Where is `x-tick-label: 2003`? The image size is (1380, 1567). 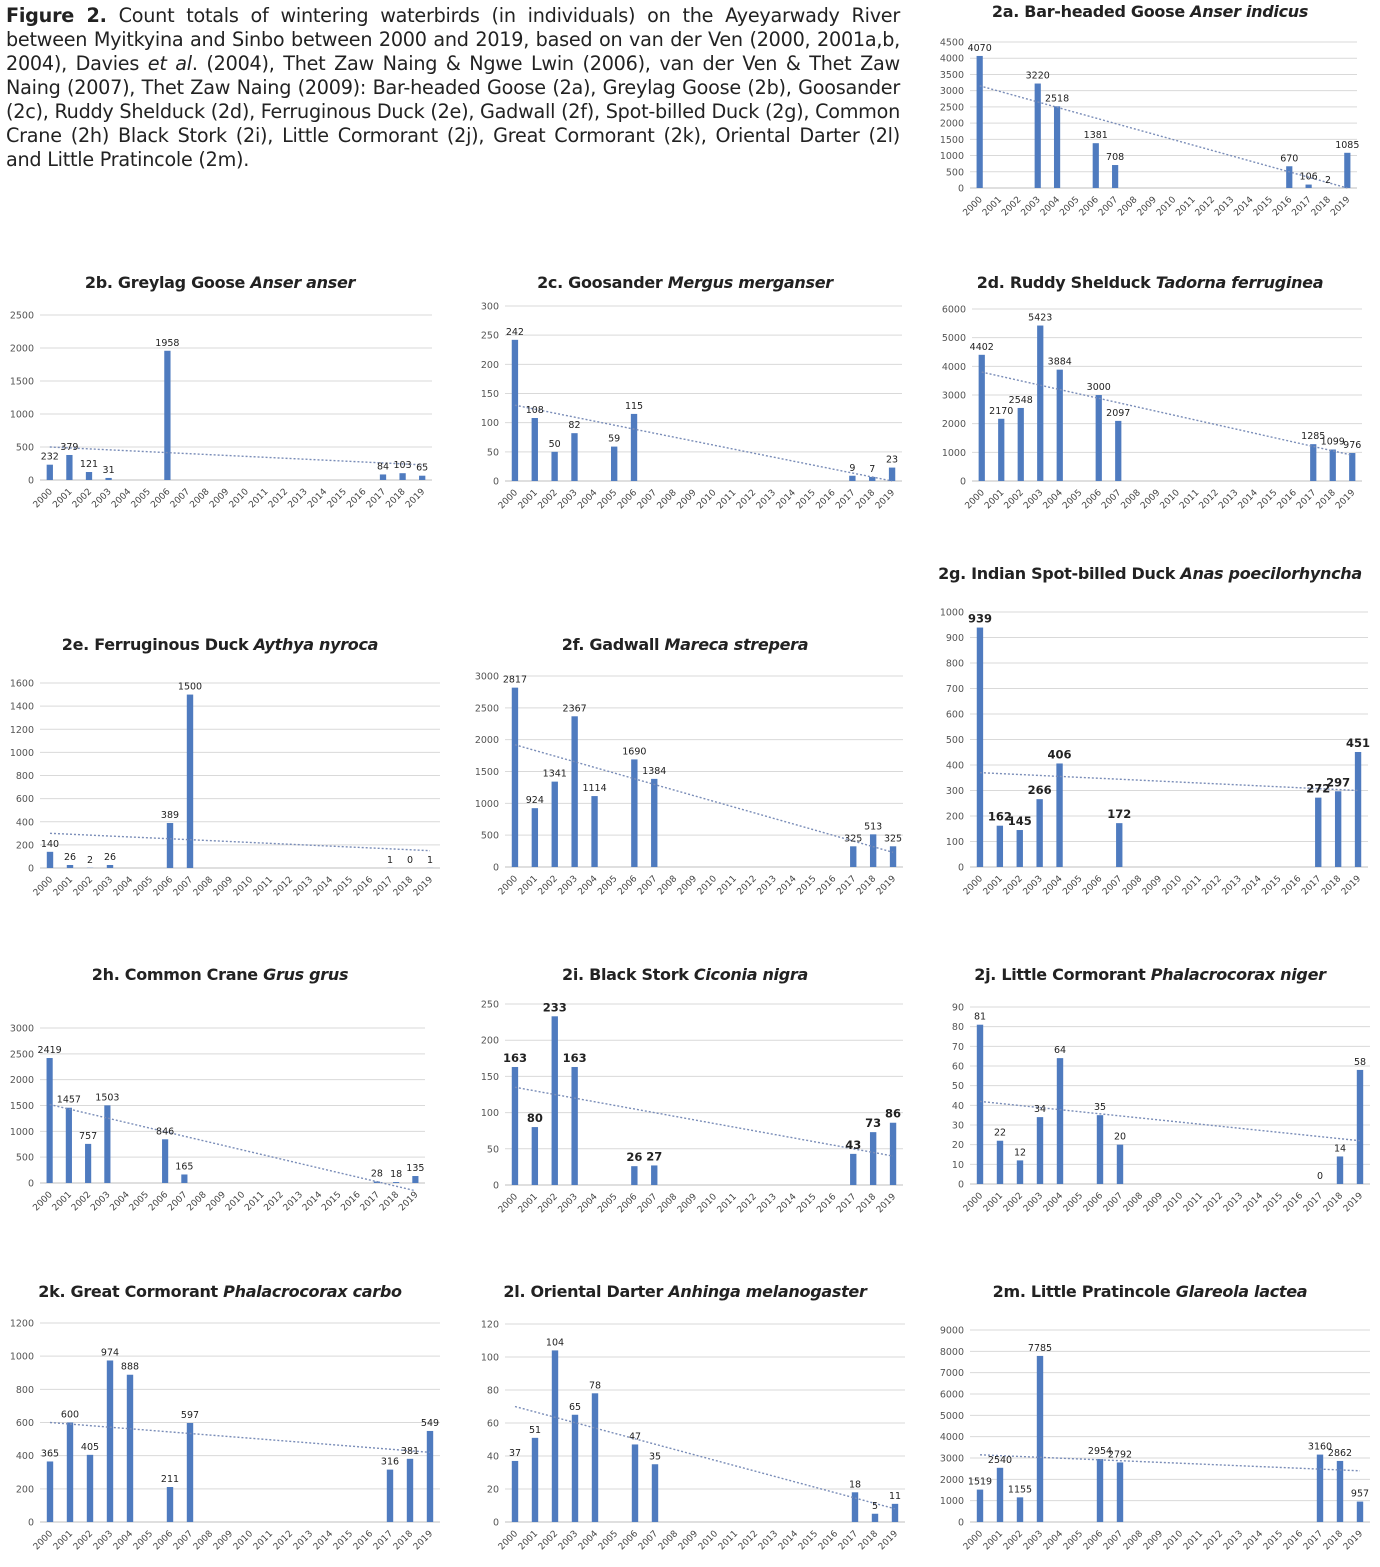 x-tick-label: 2003 is located at coordinates (568, 1203).